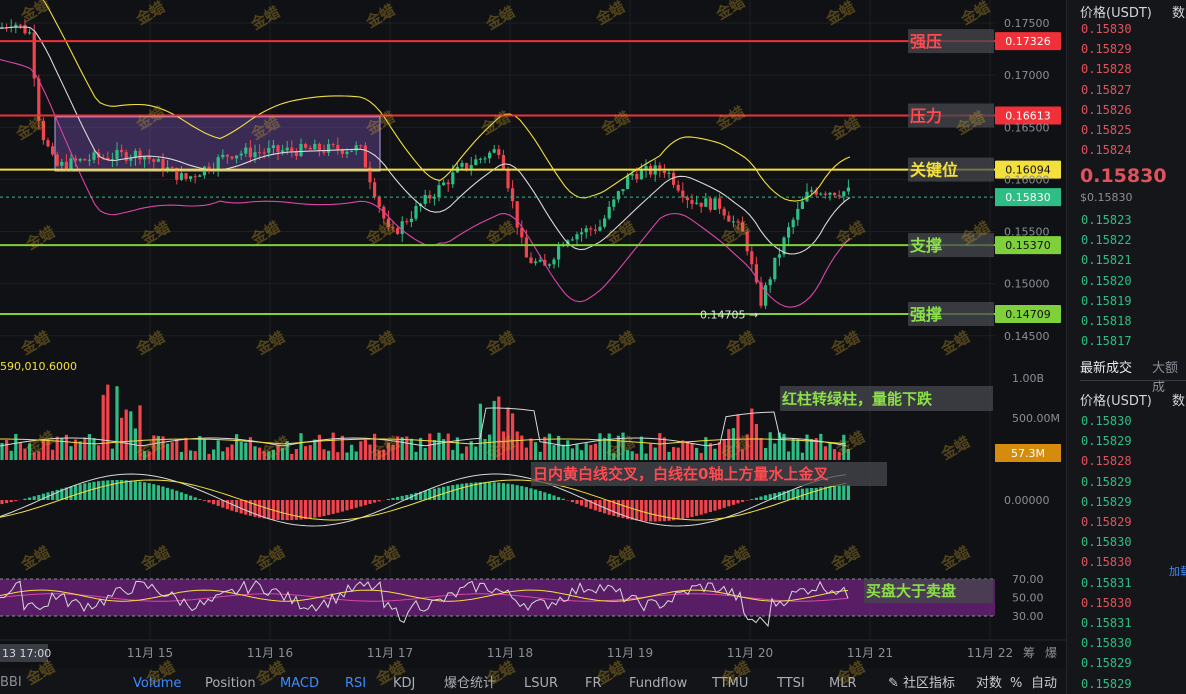 Image resolution: width=1186 pixels, height=694 pixels. What do you see at coordinates (355, 683) in the screenshot?
I see `toolbar-item-rsi: RSI` at bounding box center [355, 683].